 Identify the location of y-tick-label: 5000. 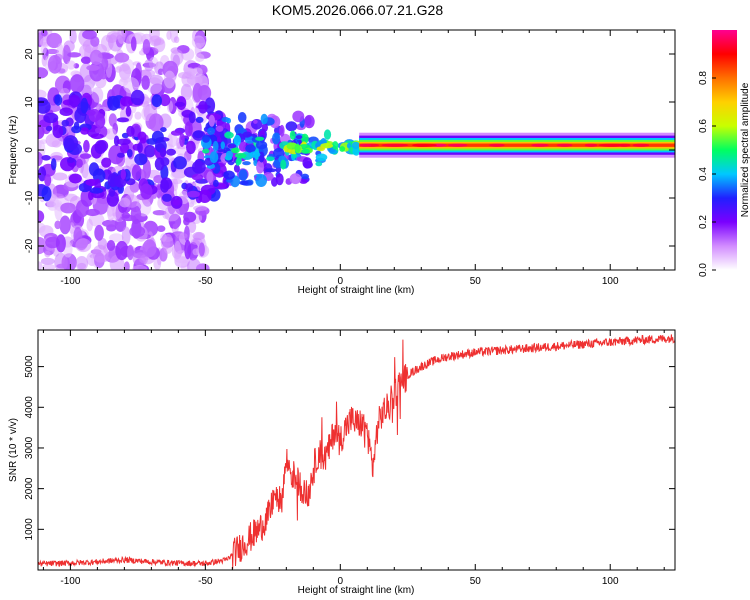
(29, 366).